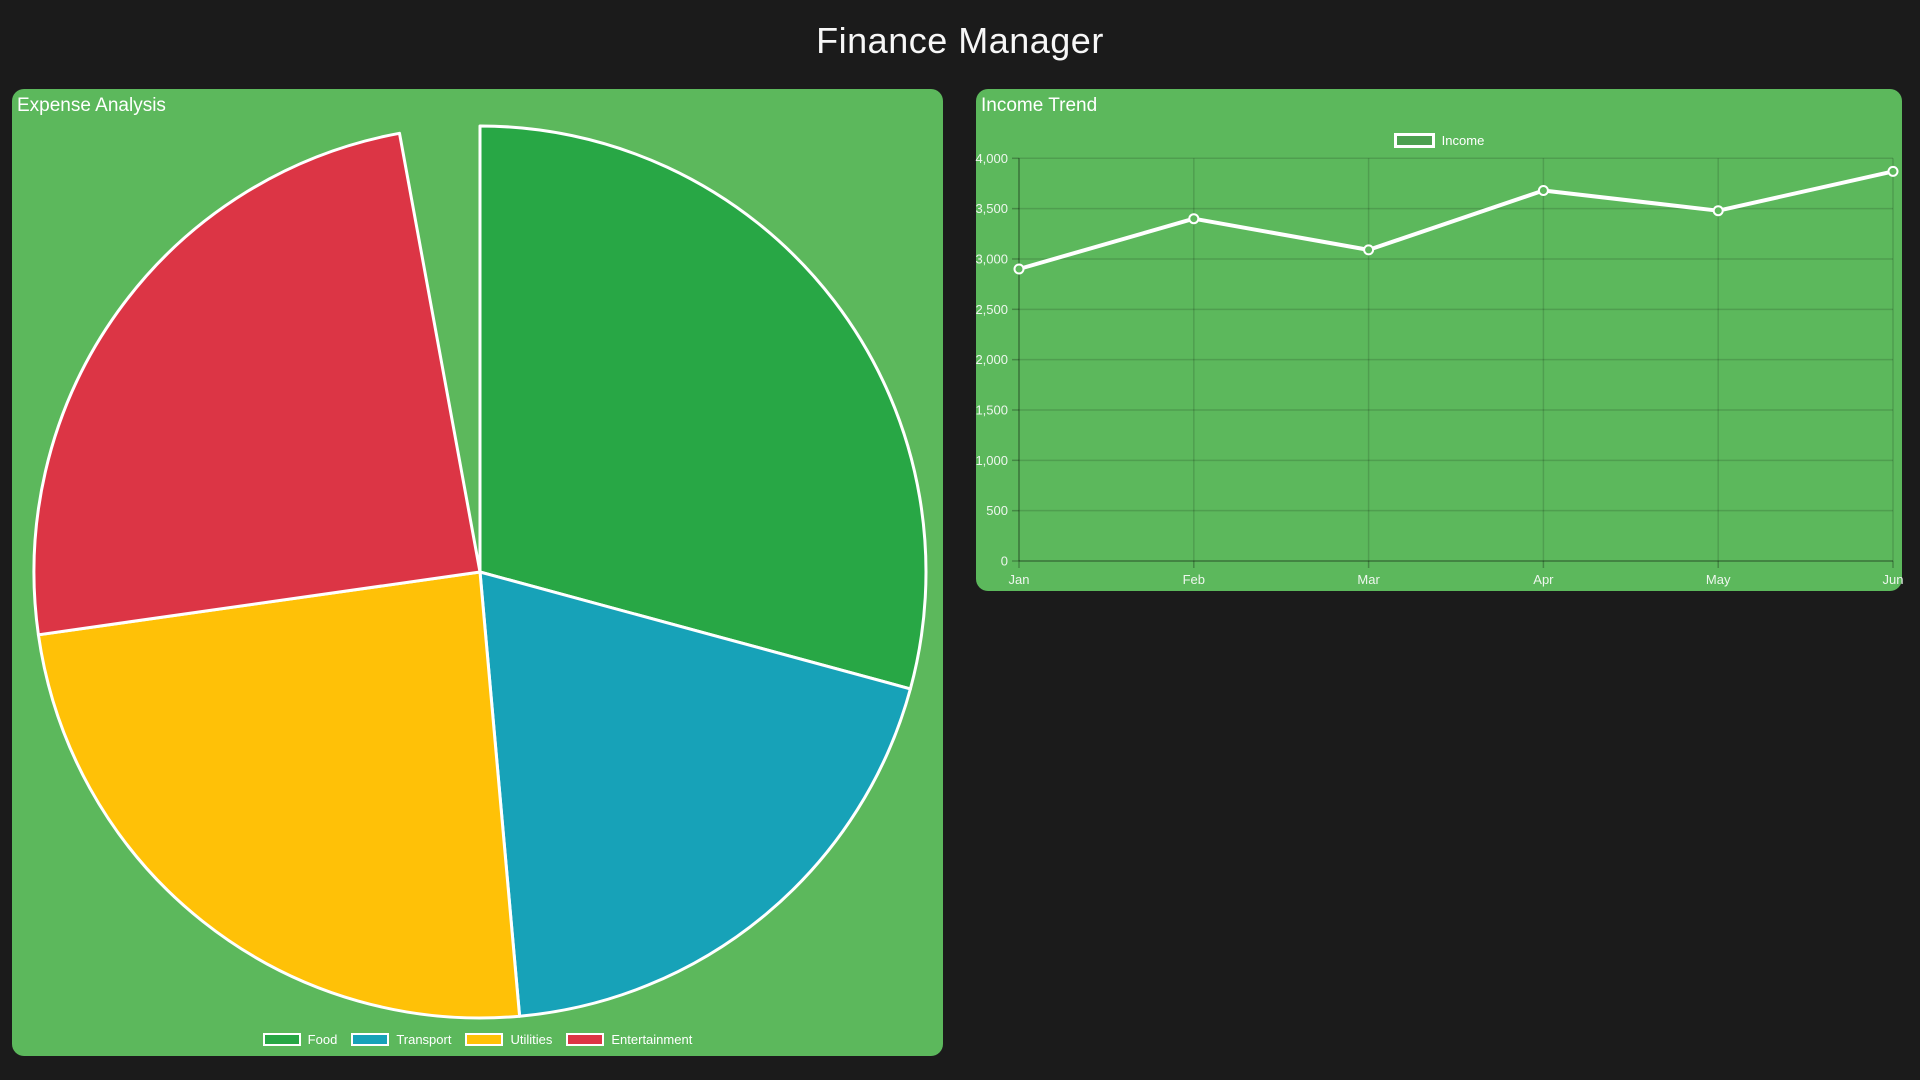 The image size is (1920, 1080). What do you see at coordinates (695, 794) in the screenshot?
I see `pie-slice-transport` at bounding box center [695, 794].